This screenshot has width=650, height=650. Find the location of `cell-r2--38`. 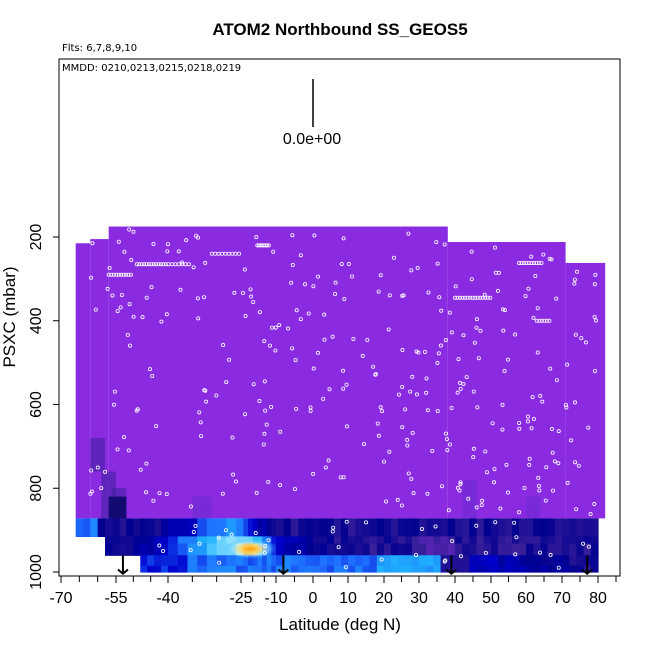

cell-r2--38 is located at coordinates (183, 549).